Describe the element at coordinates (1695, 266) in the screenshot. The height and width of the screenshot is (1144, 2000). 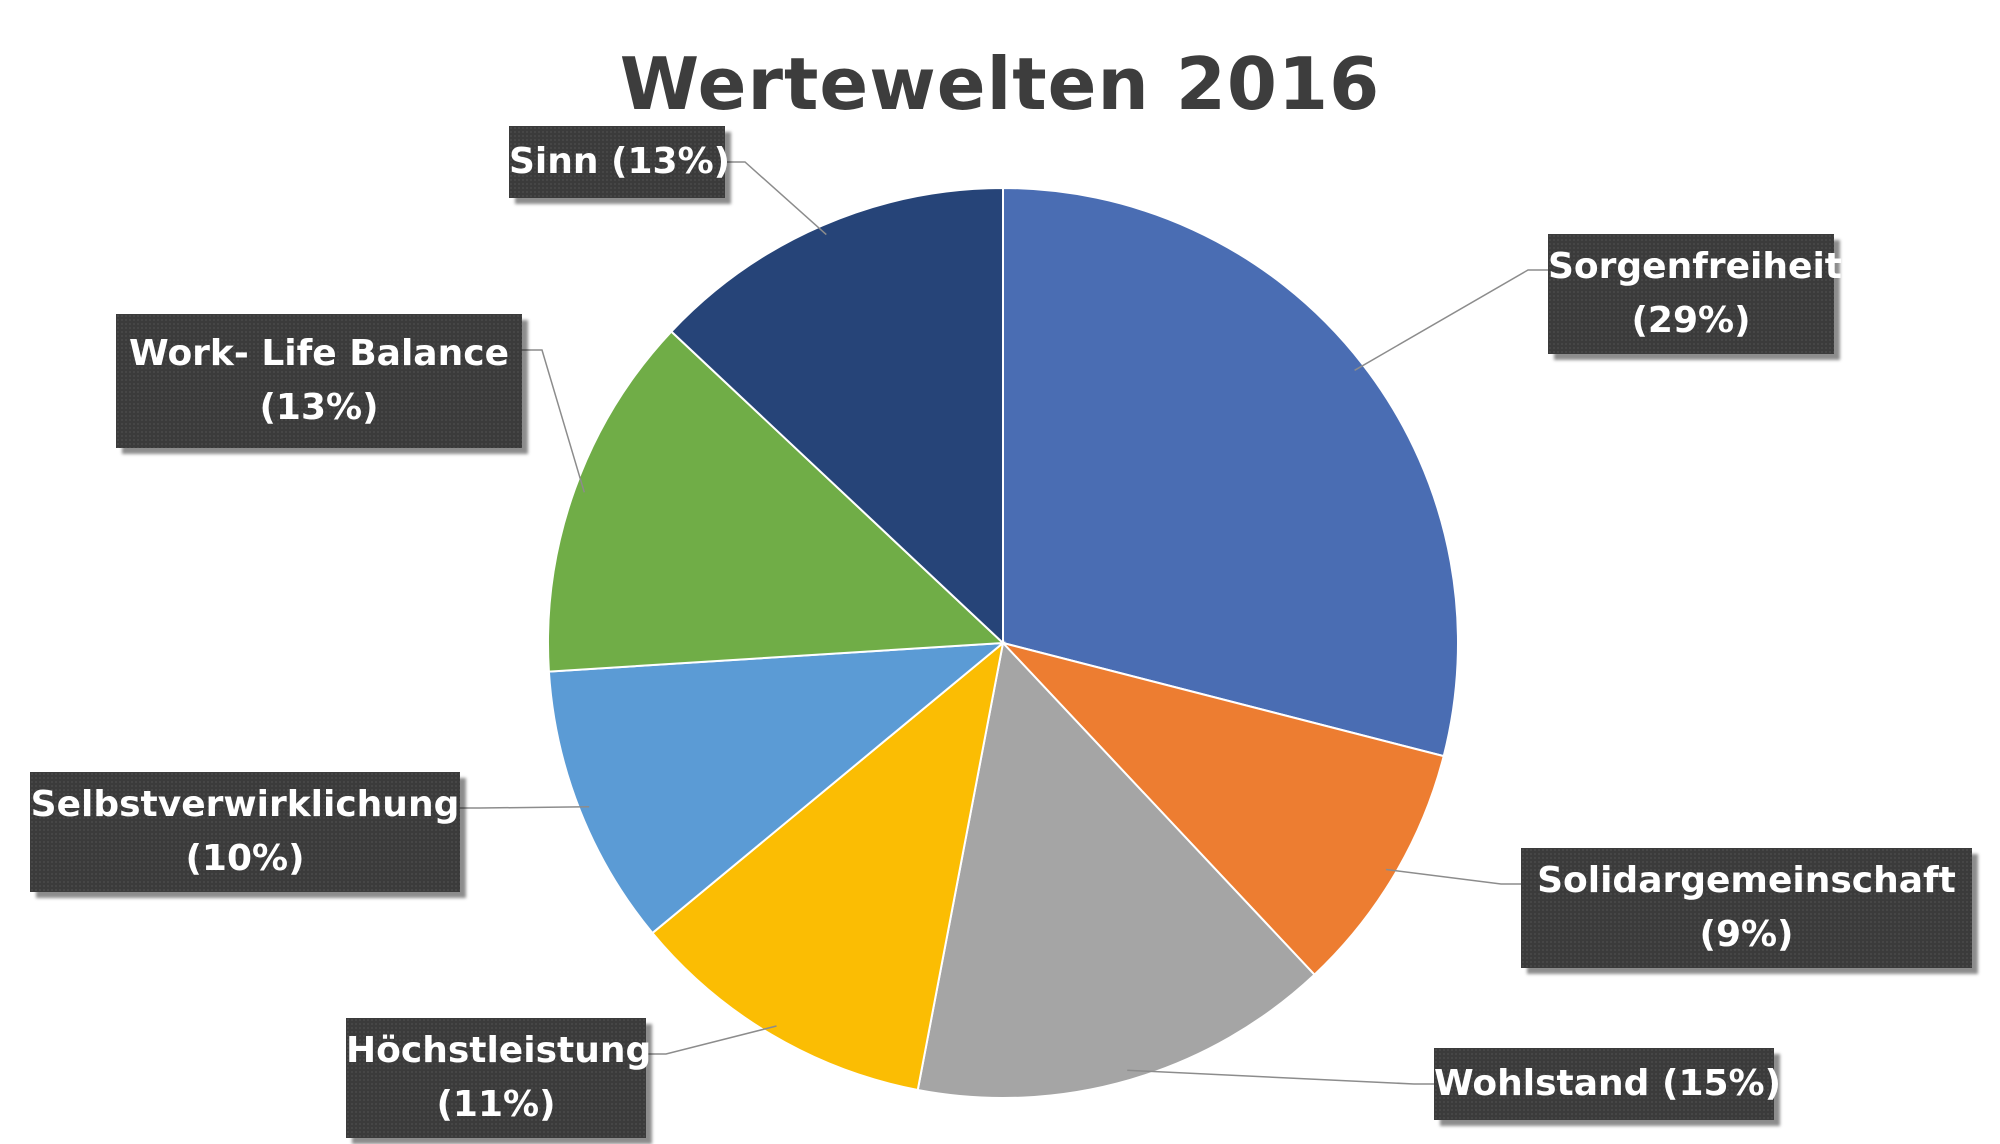
I see `data-label-text: Sorgenfreiheit` at that location.